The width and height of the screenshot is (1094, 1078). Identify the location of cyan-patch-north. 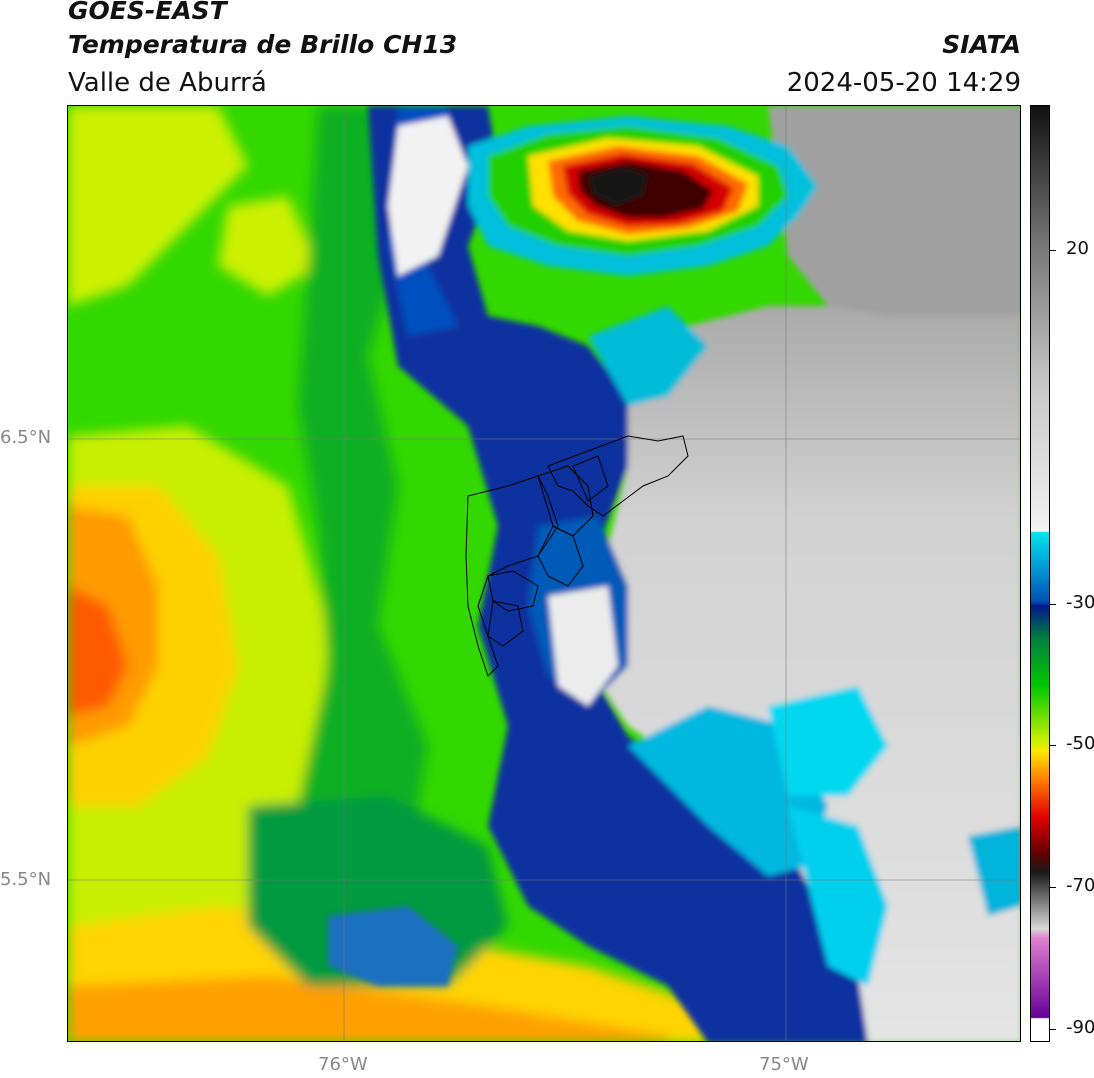
(648, 356).